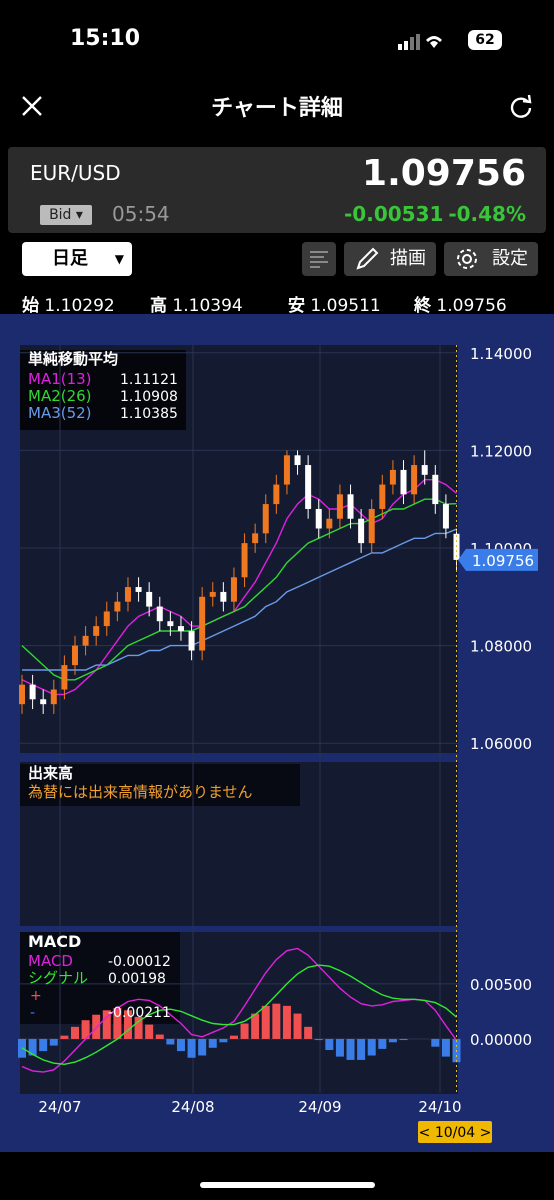  I want to click on legend-name: MA1(13), so click(60, 379).